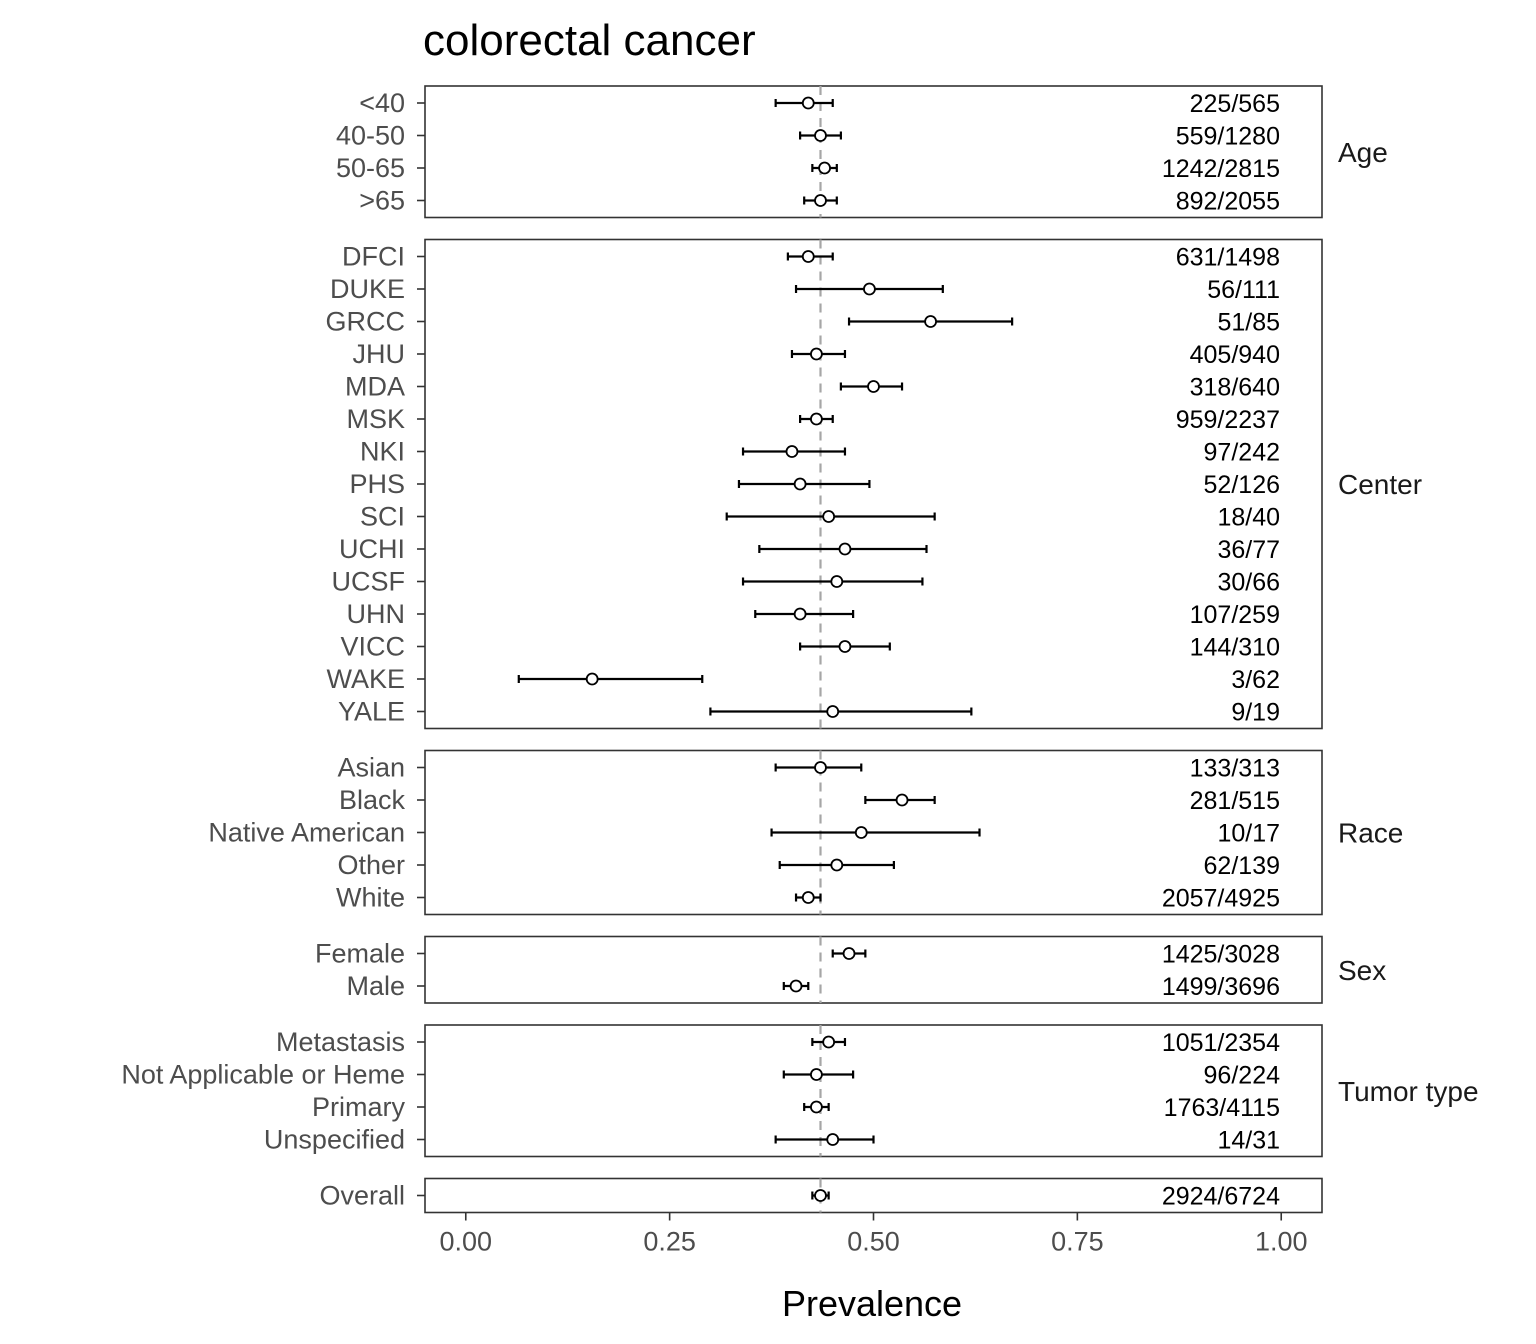 The width and height of the screenshot is (1536, 1344). I want to click on row-label: Metastasis, so click(340, 1042).